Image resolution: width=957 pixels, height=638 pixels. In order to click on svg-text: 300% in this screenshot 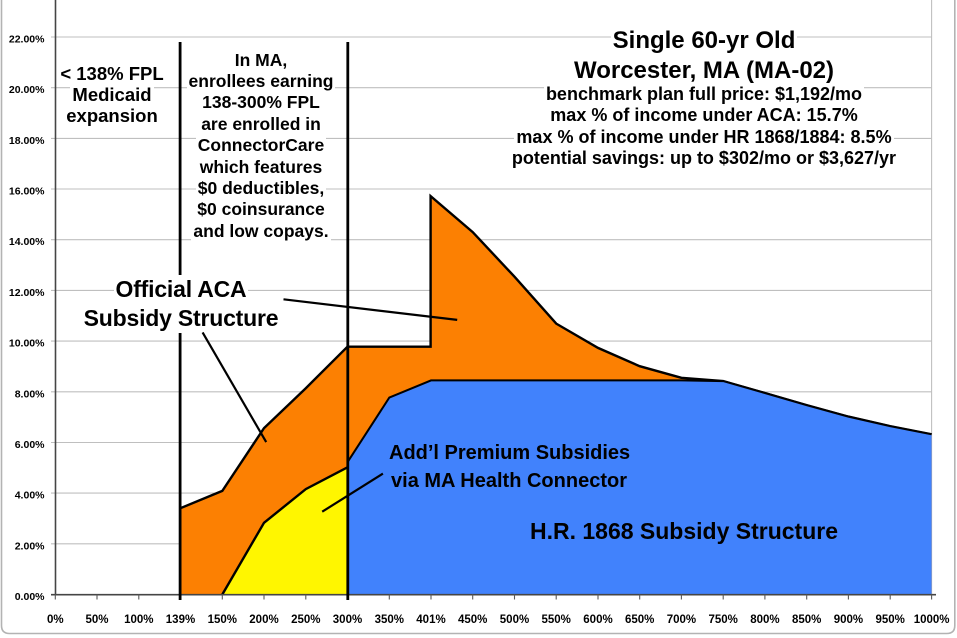, I will do `click(347, 620)`.